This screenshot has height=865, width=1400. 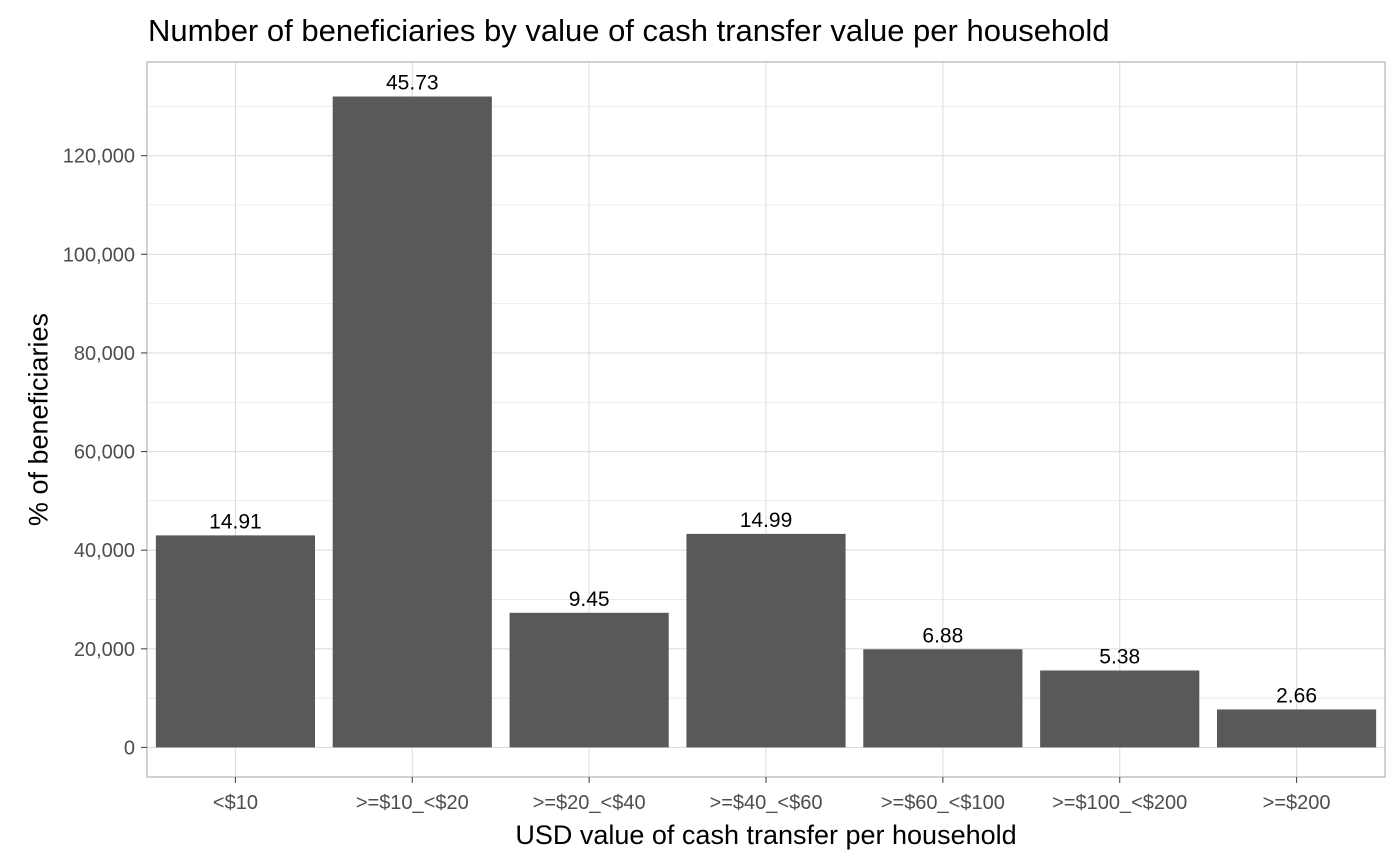 I want to click on y-axis-title: % of beneficiaries, so click(x=38, y=419).